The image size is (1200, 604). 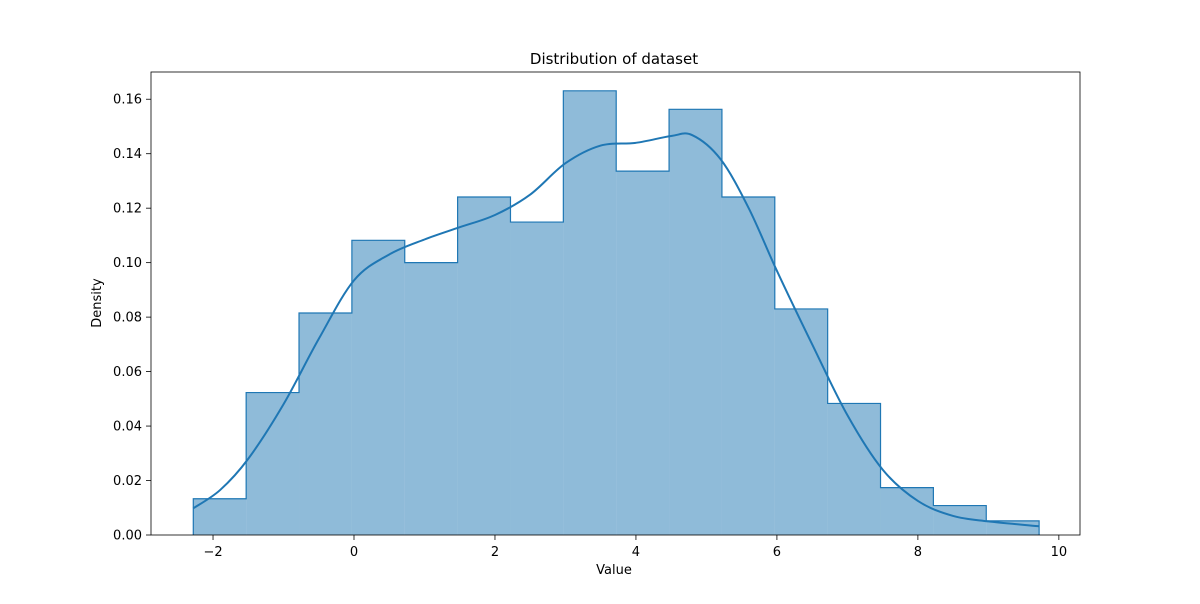 I want to click on y-axis-label: Density, so click(x=97, y=303).